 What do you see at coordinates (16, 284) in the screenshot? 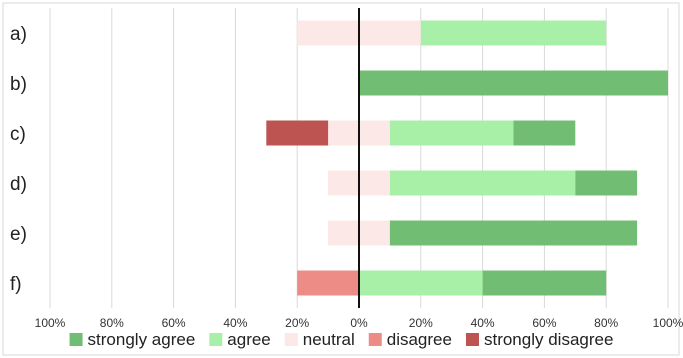
I see `category-label: f)` at bounding box center [16, 284].